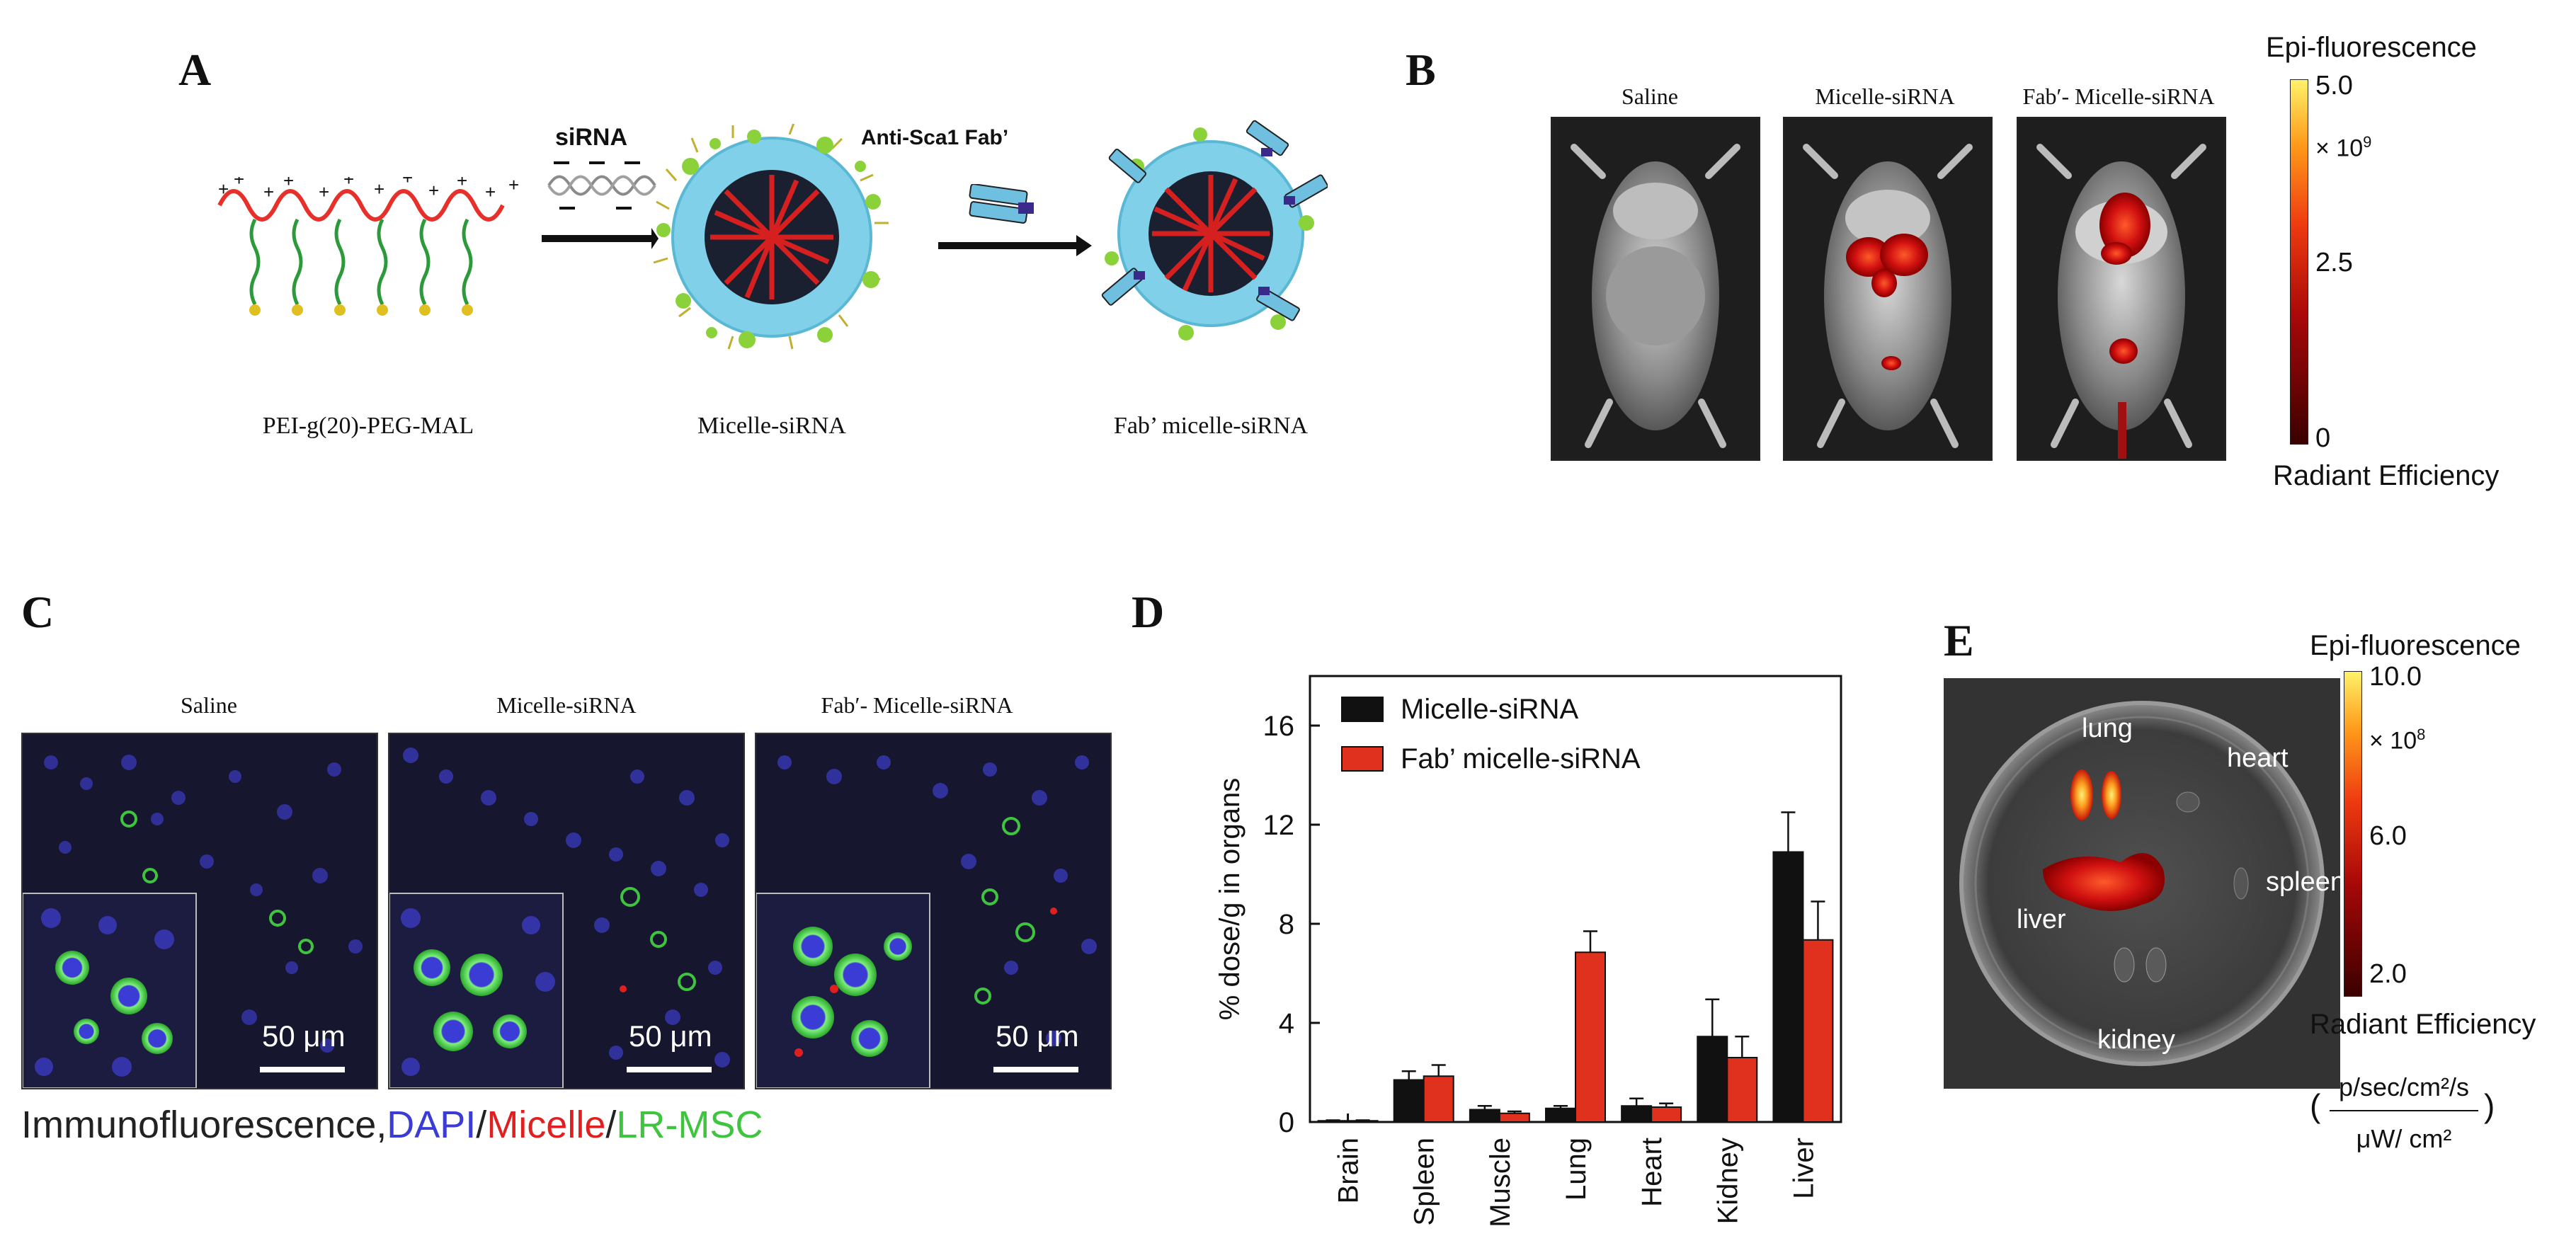 This screenshot has width=2576, height=1248. Describe the element at coordinates (2306, 882) in the screenshot. I see `organ-label-spleen: spleen` at that location.